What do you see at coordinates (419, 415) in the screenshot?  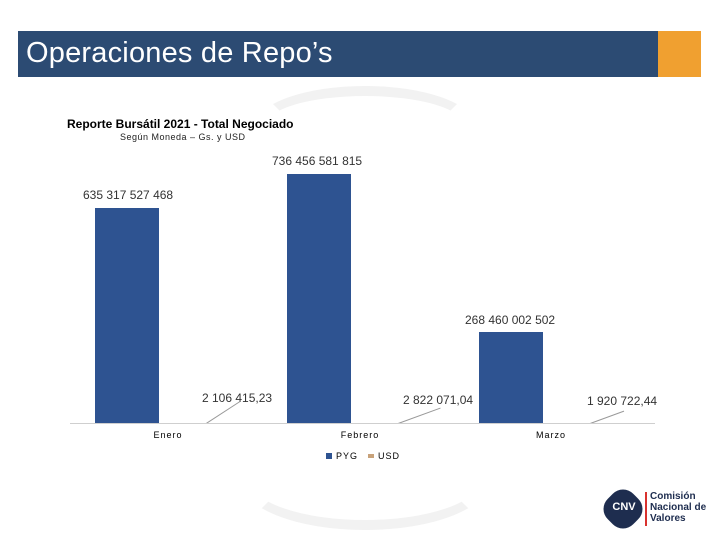 I see `leader-line-febrero` at bounding box center [419, 415].